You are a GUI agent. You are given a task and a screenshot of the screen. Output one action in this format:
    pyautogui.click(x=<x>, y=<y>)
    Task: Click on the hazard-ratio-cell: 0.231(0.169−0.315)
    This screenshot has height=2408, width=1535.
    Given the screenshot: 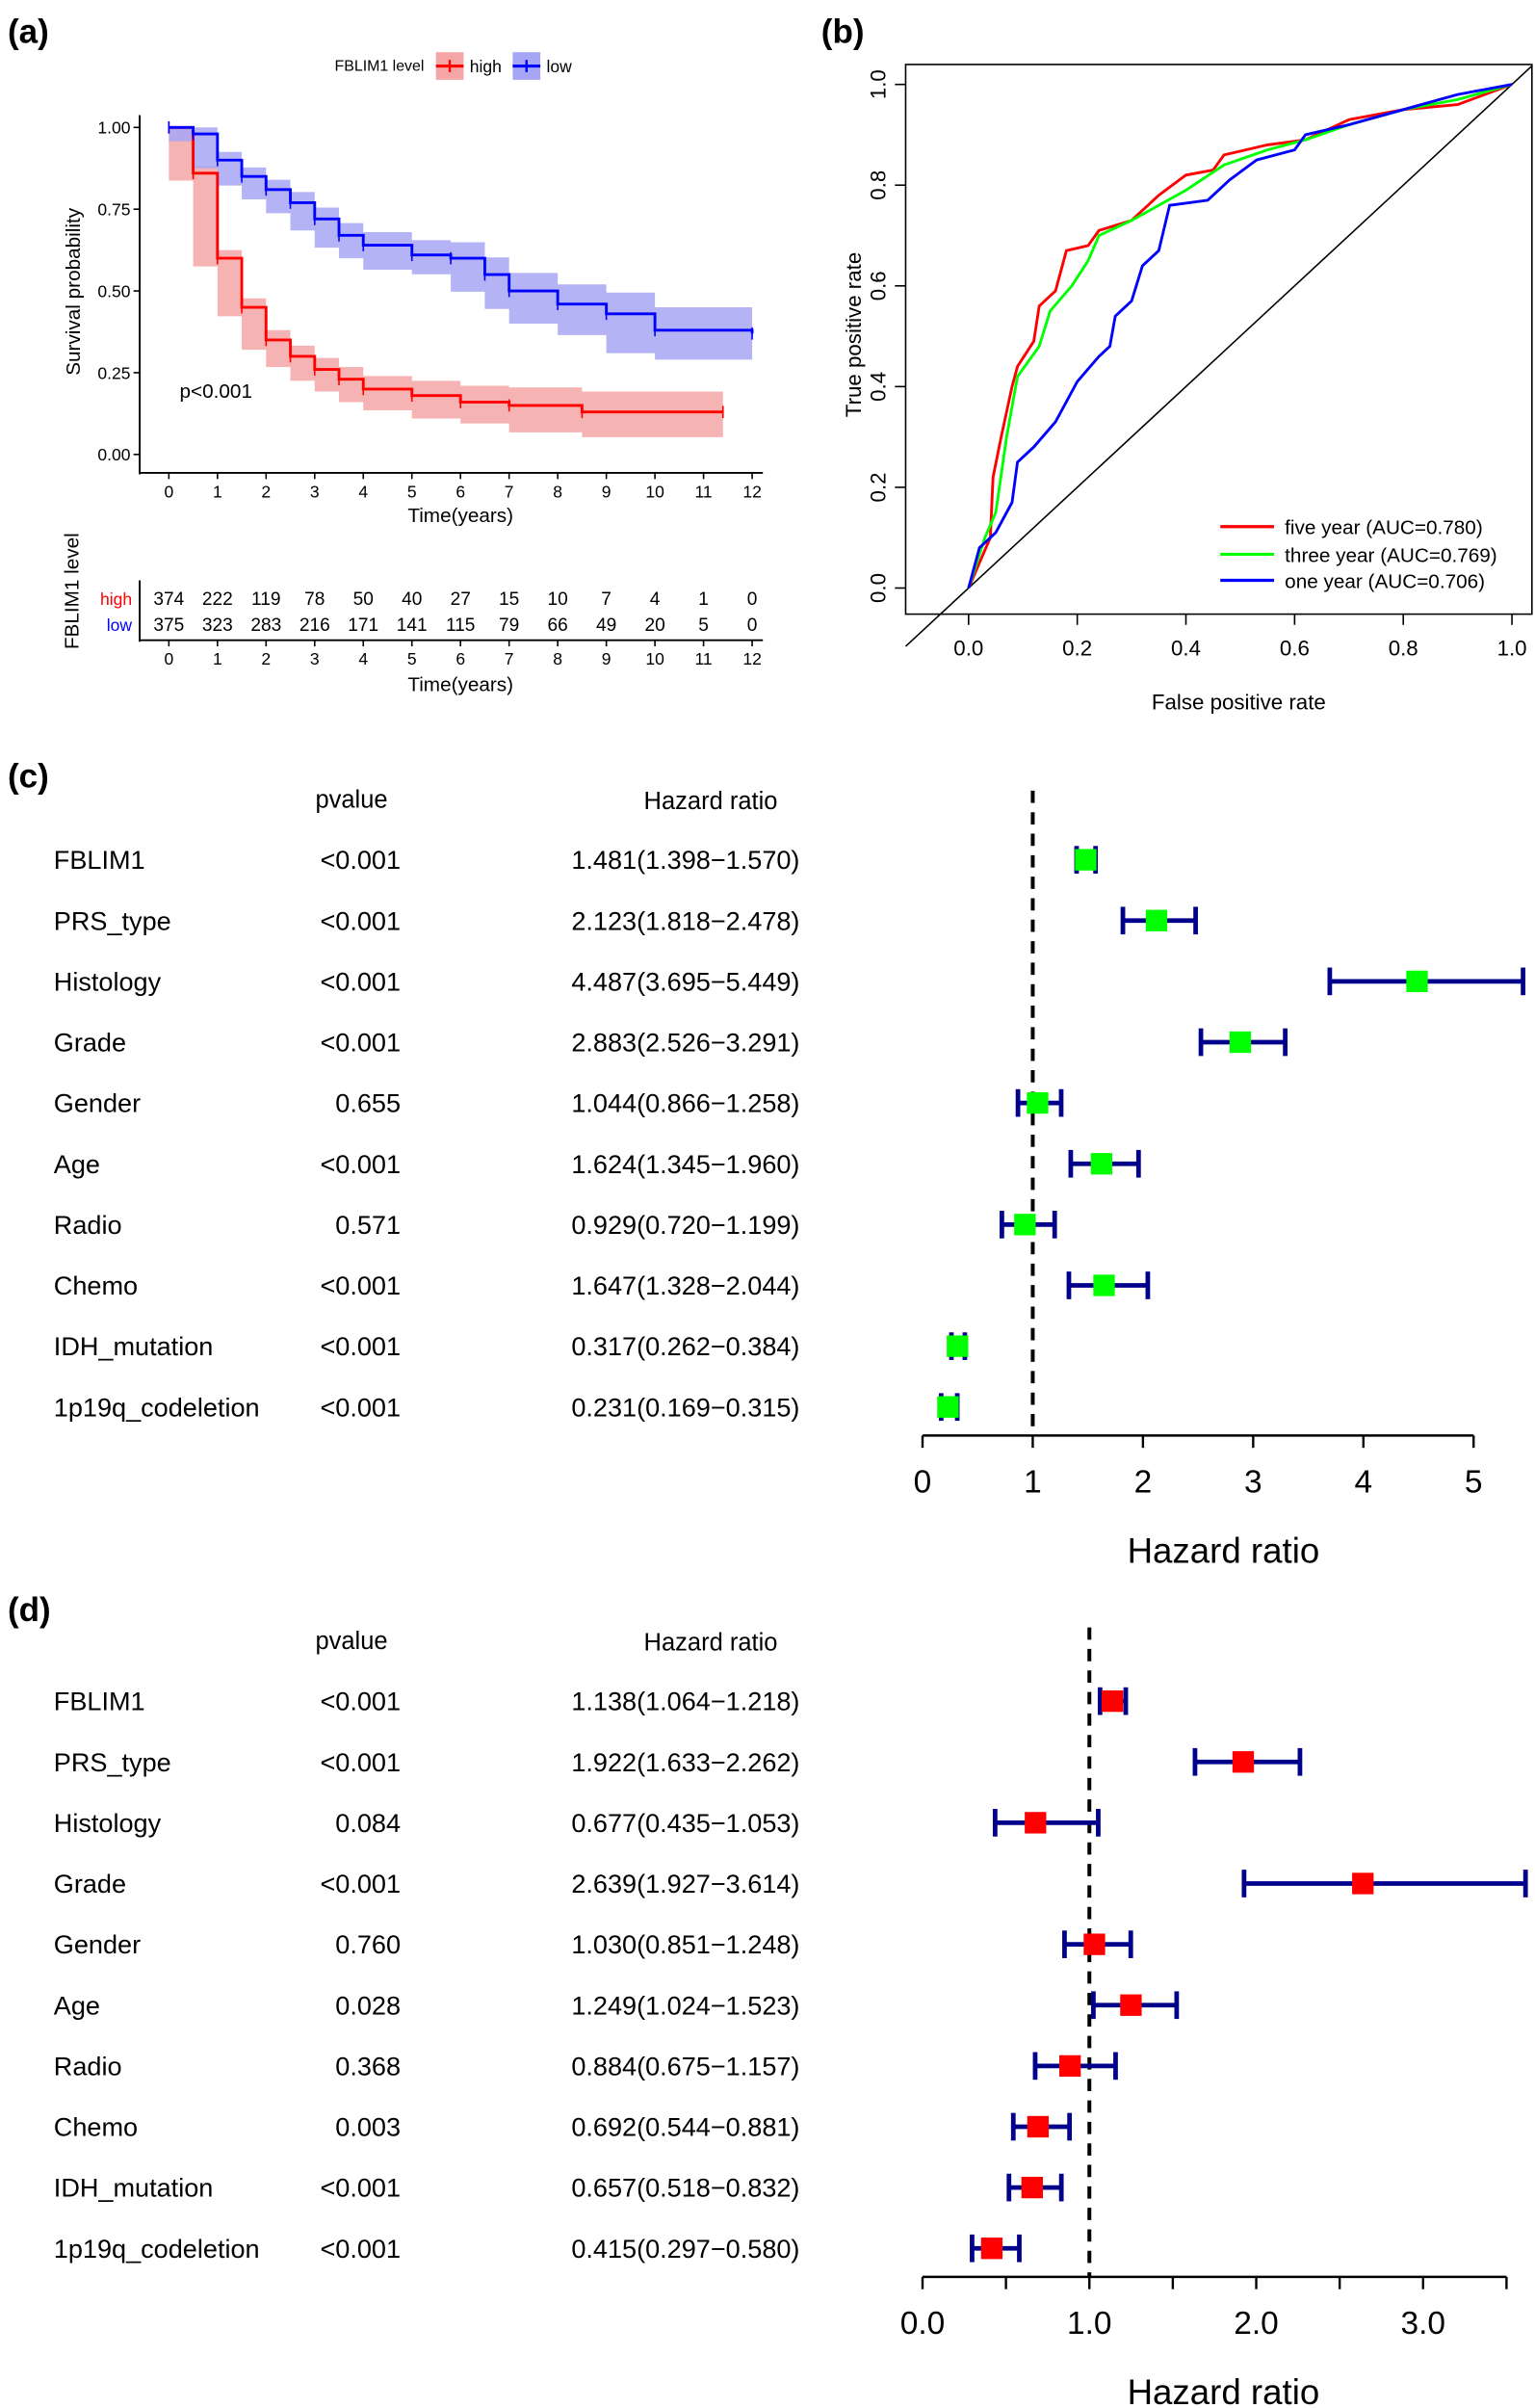 What is the action you would take?
    pyautogui.click(x=685, y=1407)
    